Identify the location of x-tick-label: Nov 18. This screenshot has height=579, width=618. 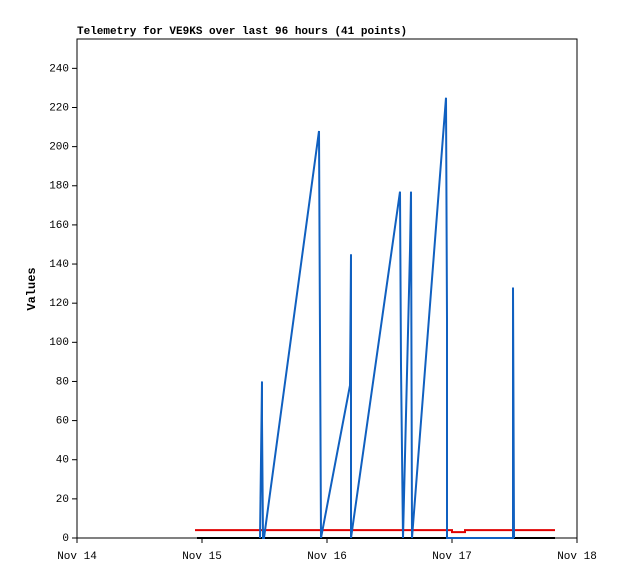
(577, 557).